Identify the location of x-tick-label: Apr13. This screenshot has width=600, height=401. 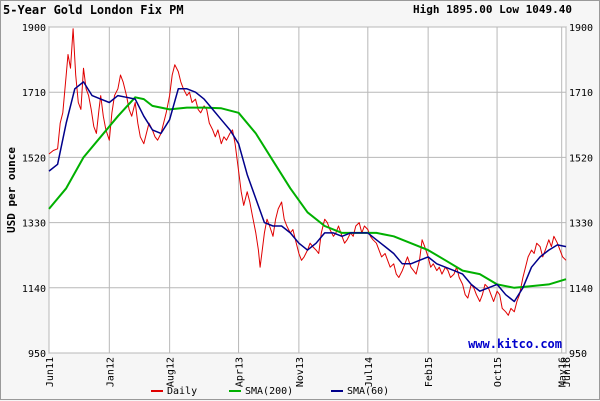
(240, 372).